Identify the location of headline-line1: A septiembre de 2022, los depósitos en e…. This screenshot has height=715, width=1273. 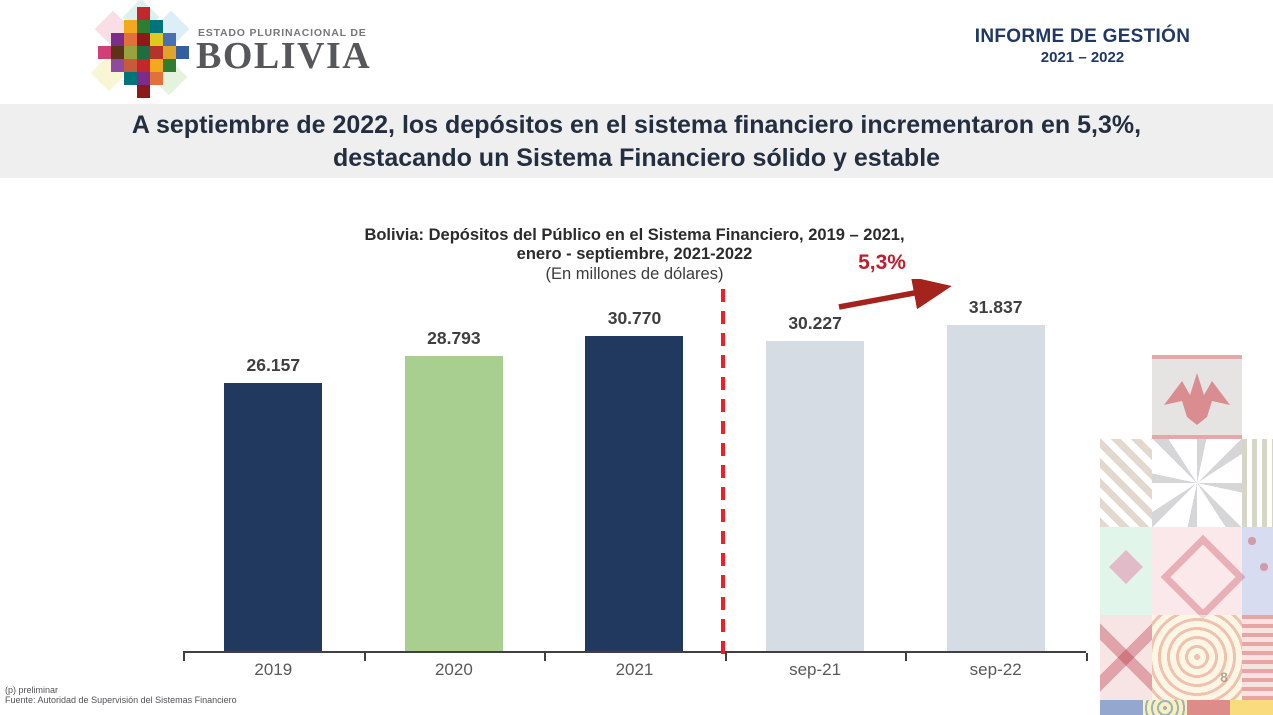
(636, 125).